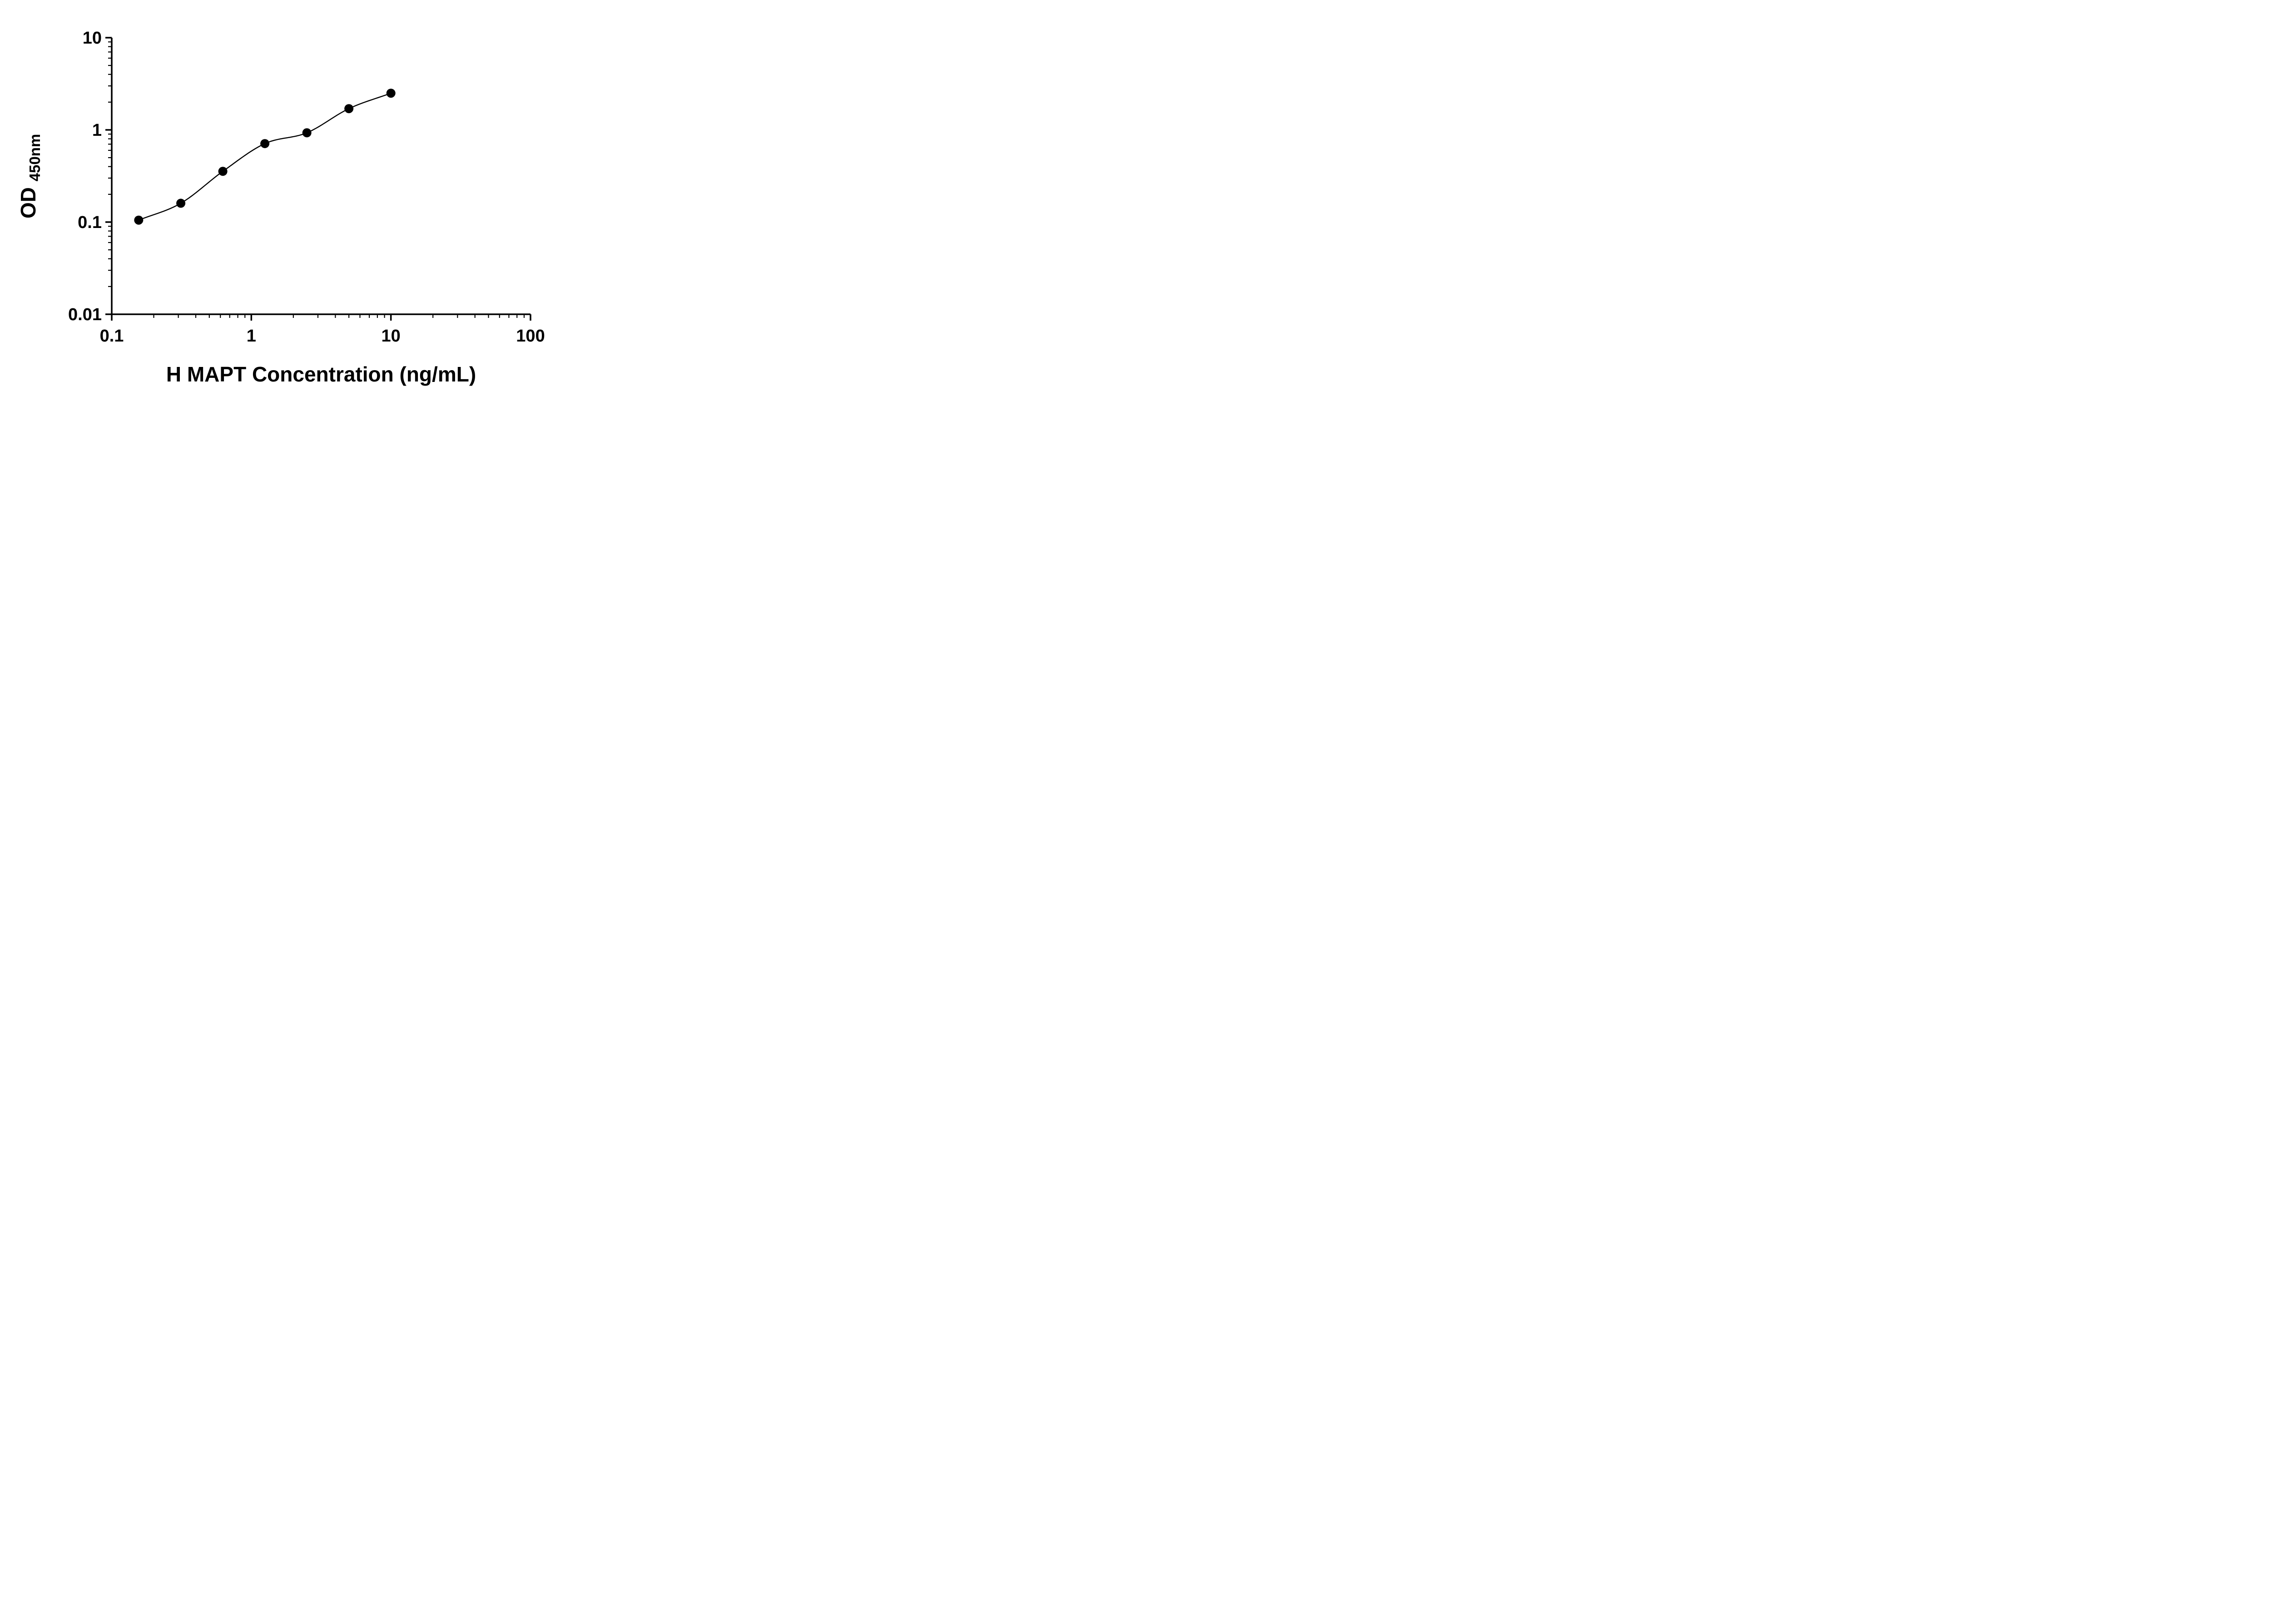  I want to click on x-axis-title: H MAPT Concentration (ng/mL), so click(321, 374).